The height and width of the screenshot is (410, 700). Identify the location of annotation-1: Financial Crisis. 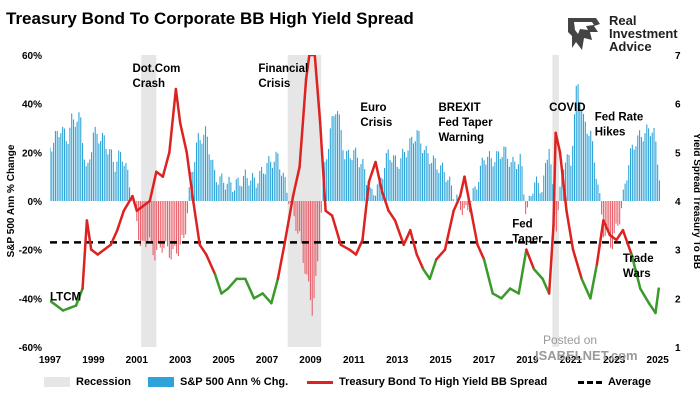
(283, 76).